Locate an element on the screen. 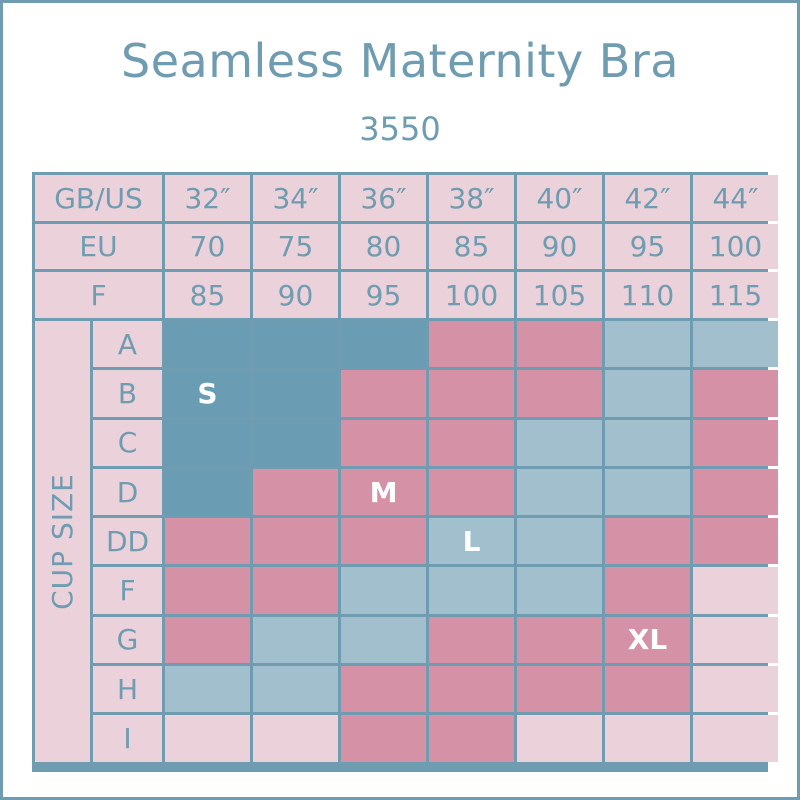 The width and height of the screenshot is (800, 800). band-size-cell: 44″ is located at coordinates (735, 198).